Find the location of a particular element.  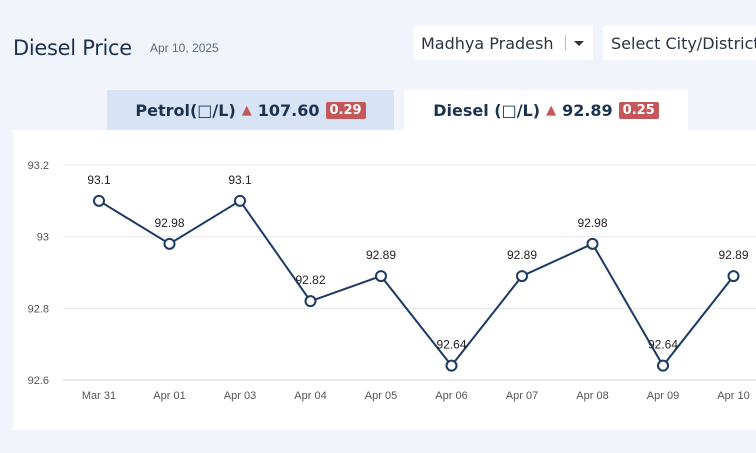

city-select-value: Select City/District is located at coordinates (683, 43).